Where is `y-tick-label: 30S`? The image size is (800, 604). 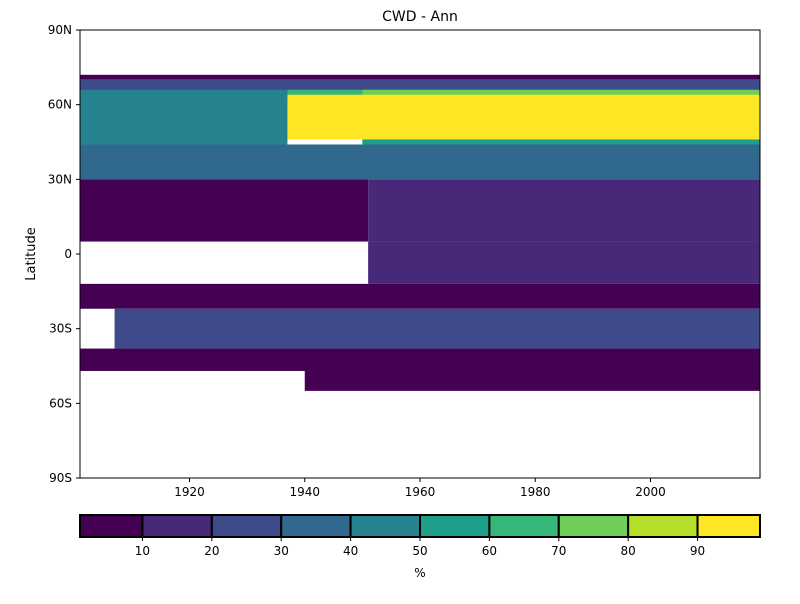 y-tick-label: 30S is located at coordinates (60, 329).